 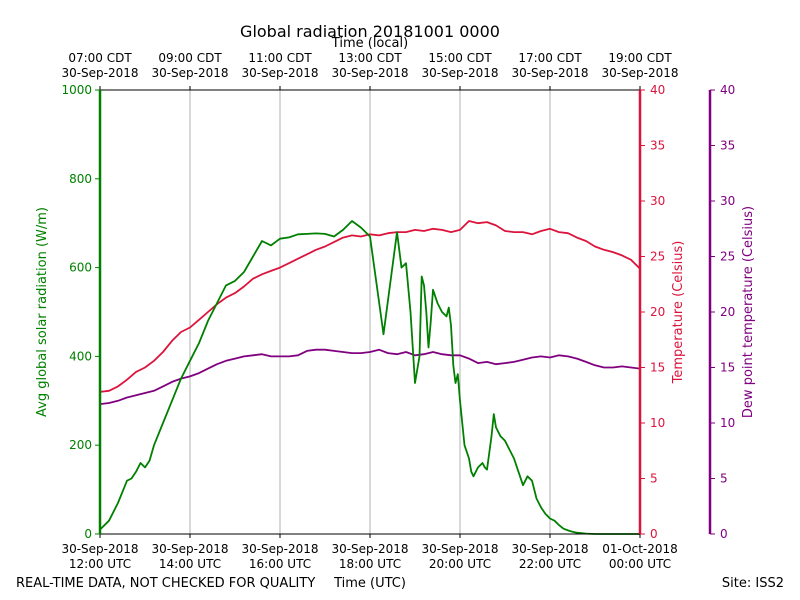 I want to click on temperature-tick-label: 10, so click(x=657, y=423).